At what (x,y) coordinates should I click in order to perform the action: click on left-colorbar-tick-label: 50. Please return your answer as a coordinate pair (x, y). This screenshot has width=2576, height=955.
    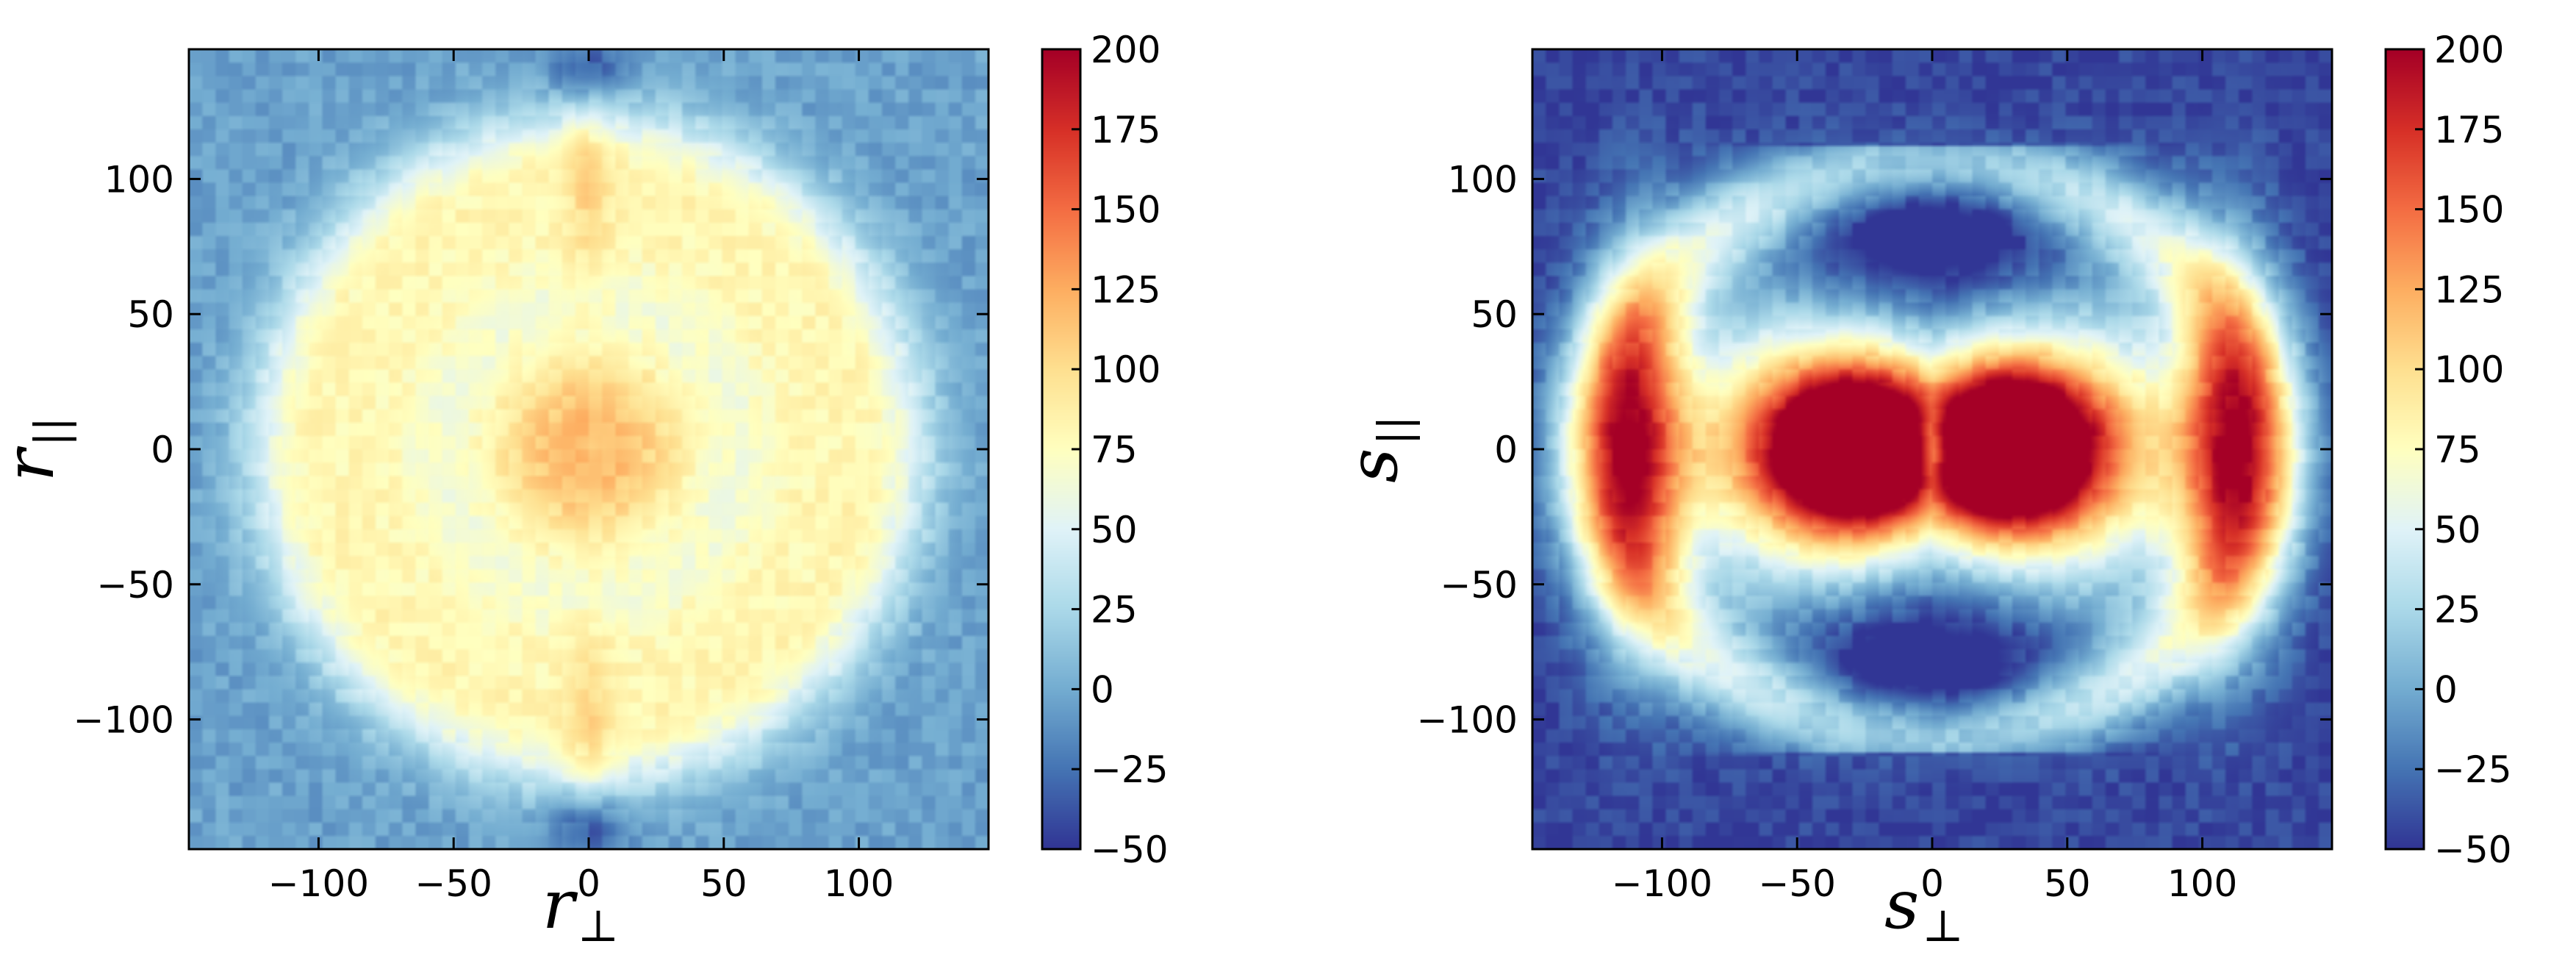
    Looking at the image, I should click on (1114, 530).